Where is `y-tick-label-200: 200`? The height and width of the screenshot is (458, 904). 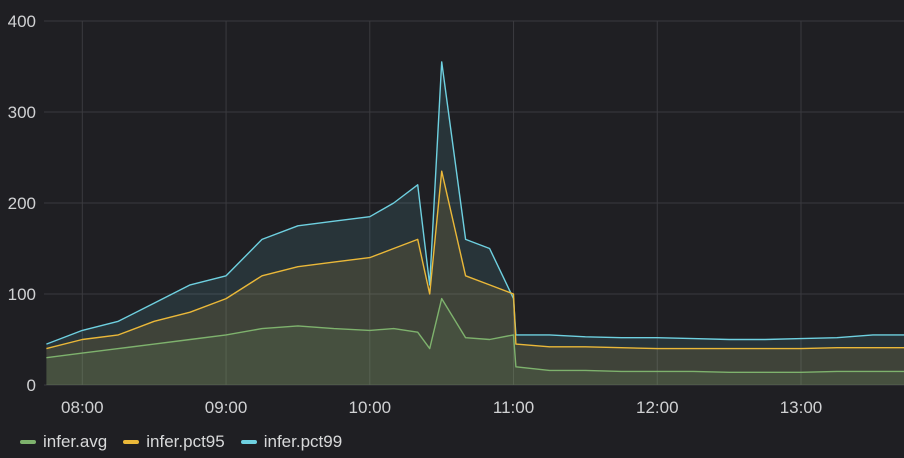
y-tick-label-200: 200 is located at coordinates (22, 203).